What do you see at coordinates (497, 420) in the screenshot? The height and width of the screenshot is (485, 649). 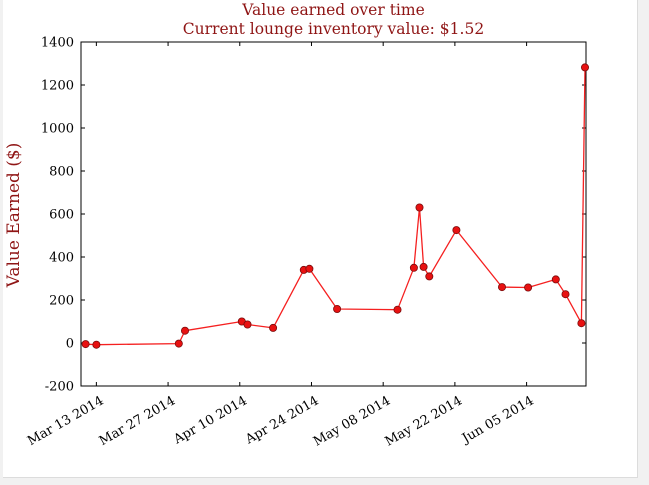 I see `x-tick-label: Jun 05 2014` at bounding box center [497, 420].